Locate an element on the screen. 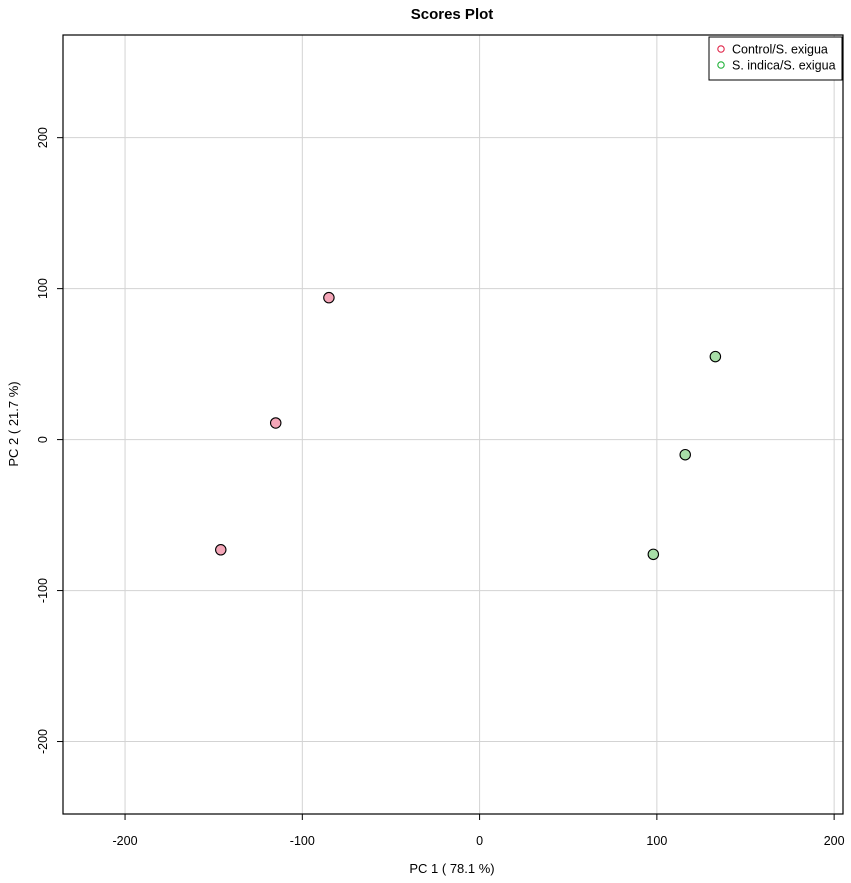 Image resolution: width=851 pixels, height=883 pixels. x-tick-label: 200 is located at coordinates (834, 841).